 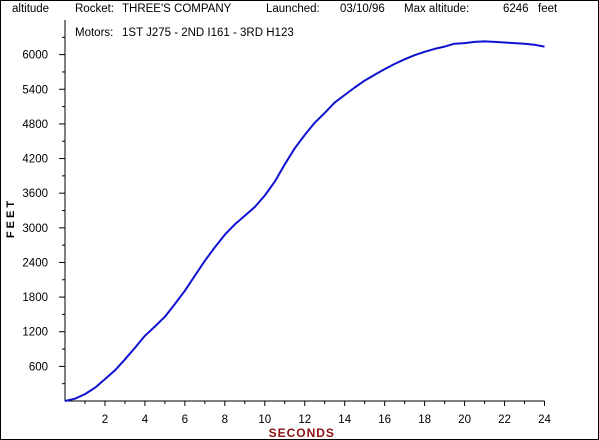 What do you see at coordinates (302, 433) in the screenshot?
I see `x-axis-label: SECONDS` at bounding box center [302, 433].